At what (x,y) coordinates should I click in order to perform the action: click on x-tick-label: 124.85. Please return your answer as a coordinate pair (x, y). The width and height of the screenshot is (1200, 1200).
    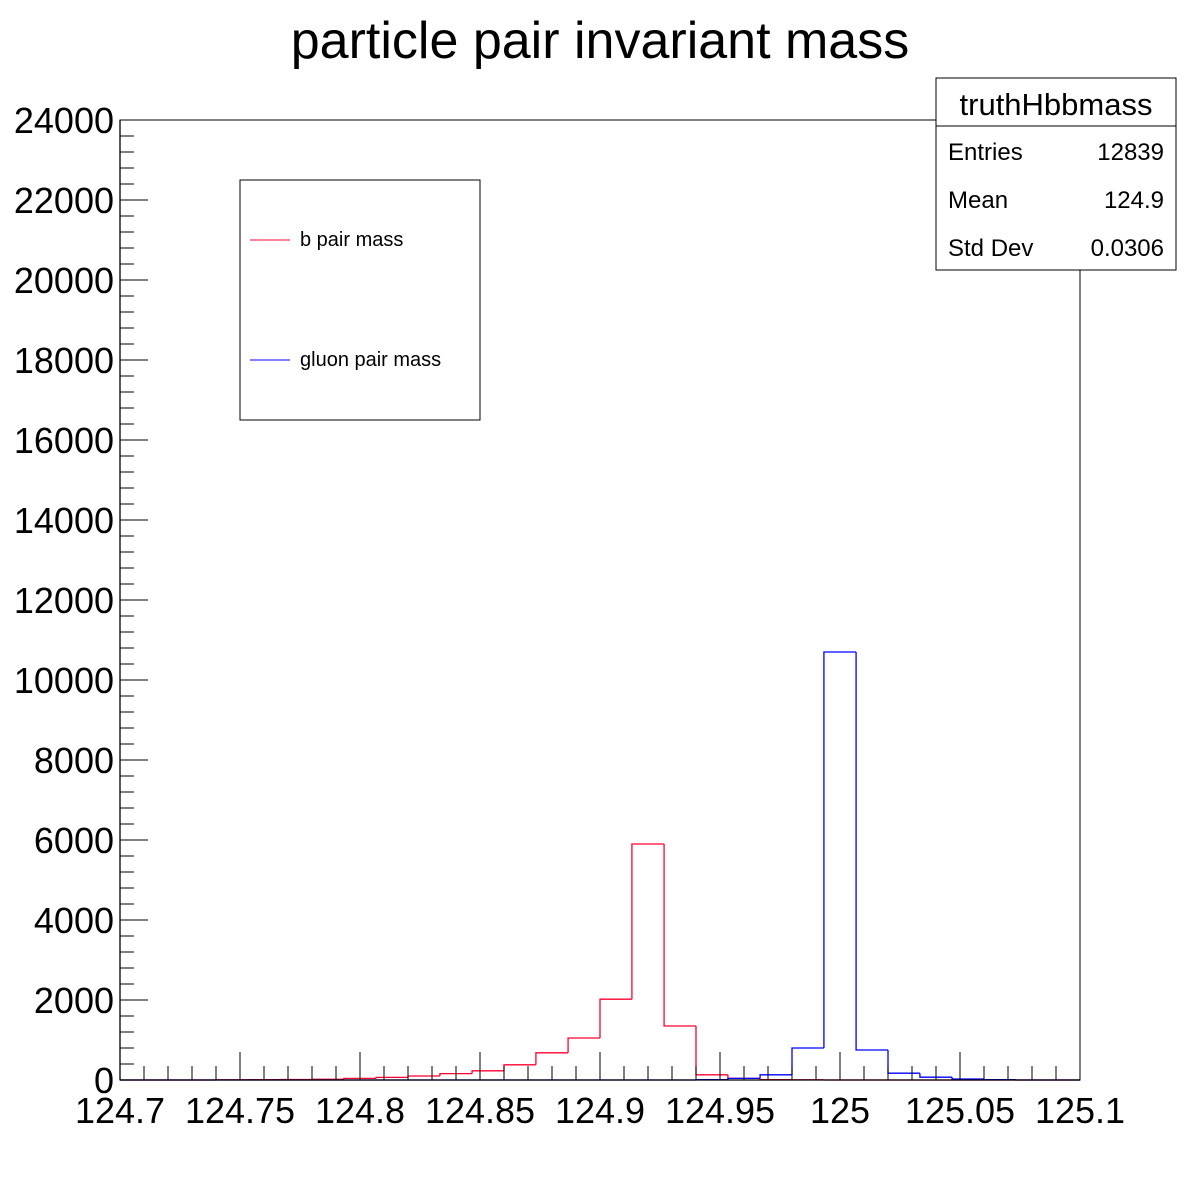
    Looking at the image, I should click on (480, 1110).